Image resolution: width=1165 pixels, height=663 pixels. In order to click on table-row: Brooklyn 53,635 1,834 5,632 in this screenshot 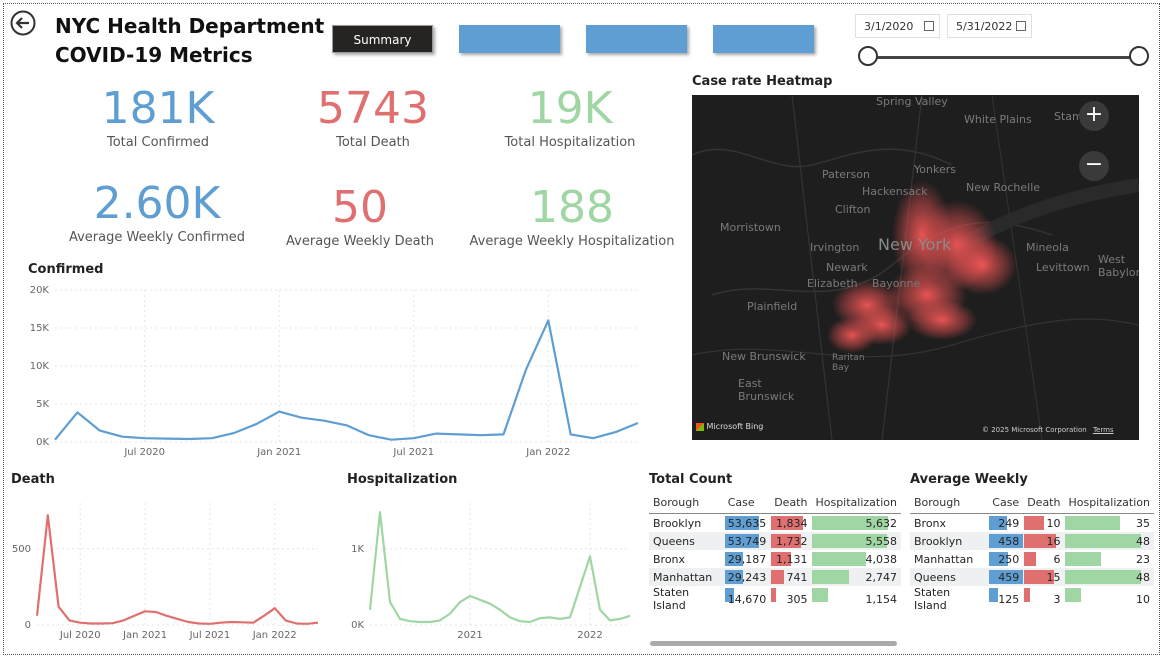, I will do `click(775, 523)`.